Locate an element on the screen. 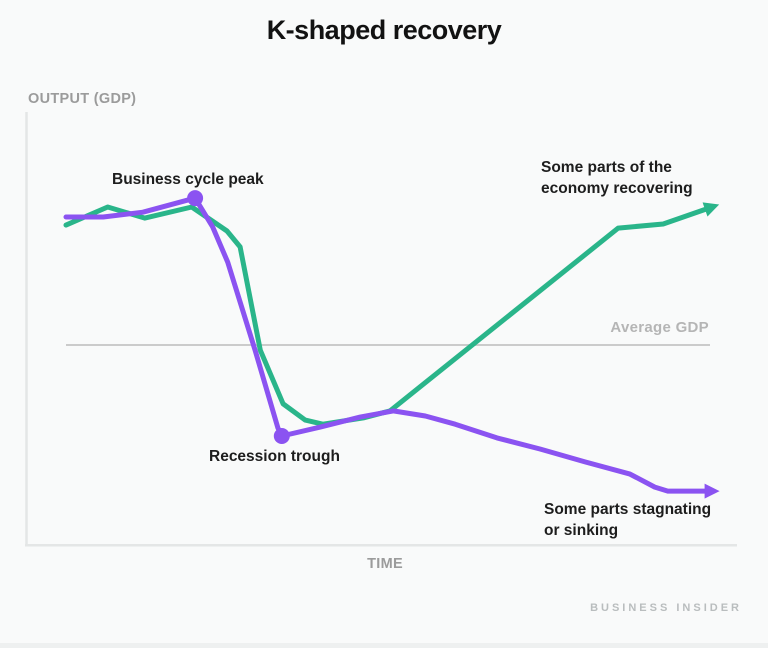 This screenshot has height=648, width=768. peak-marker-dot is located at coordinates (195, 198).